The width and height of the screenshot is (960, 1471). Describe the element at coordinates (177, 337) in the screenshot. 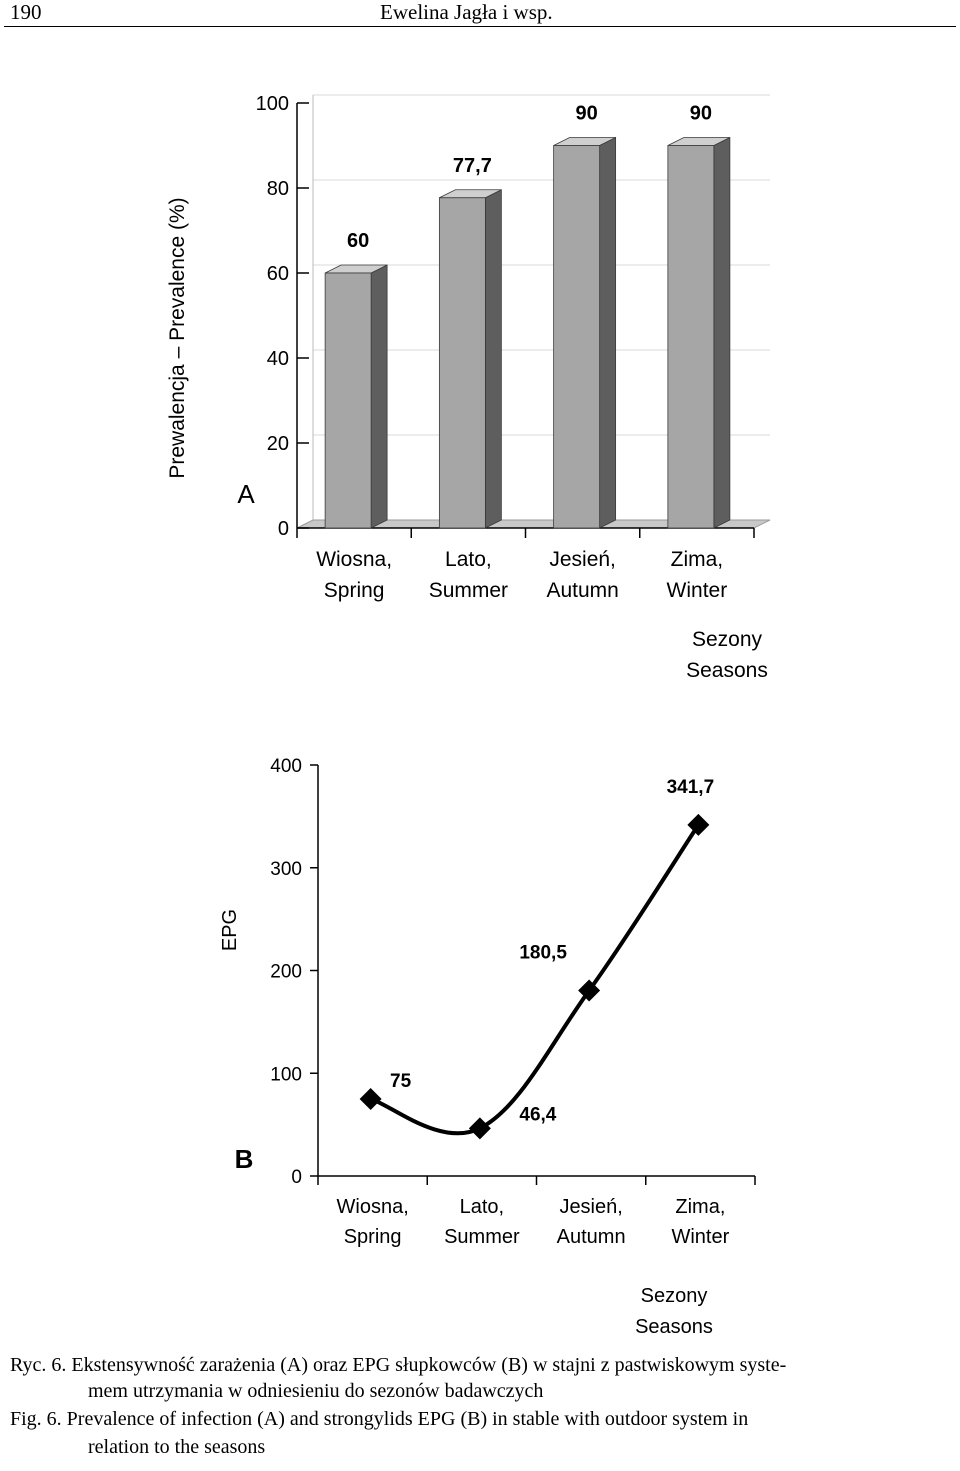

I see `y-axis-title: Prewalencja – Prevalence (%)` at that location.